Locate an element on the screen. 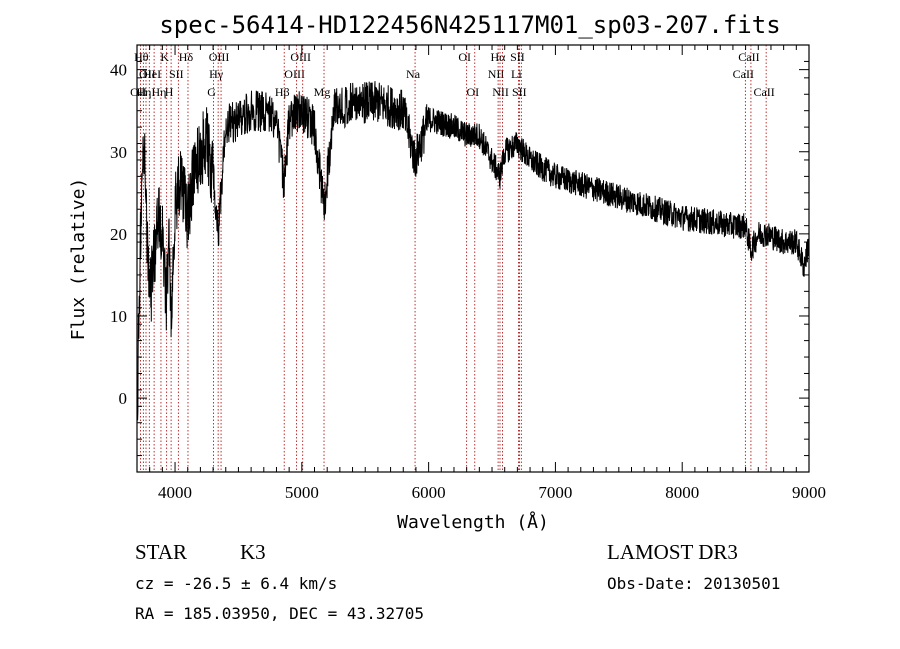 This screenshot has width=900, height=649. coordinates: RA = 185.03950, DEC = 43.32705 is located at coordinates (279, 613).